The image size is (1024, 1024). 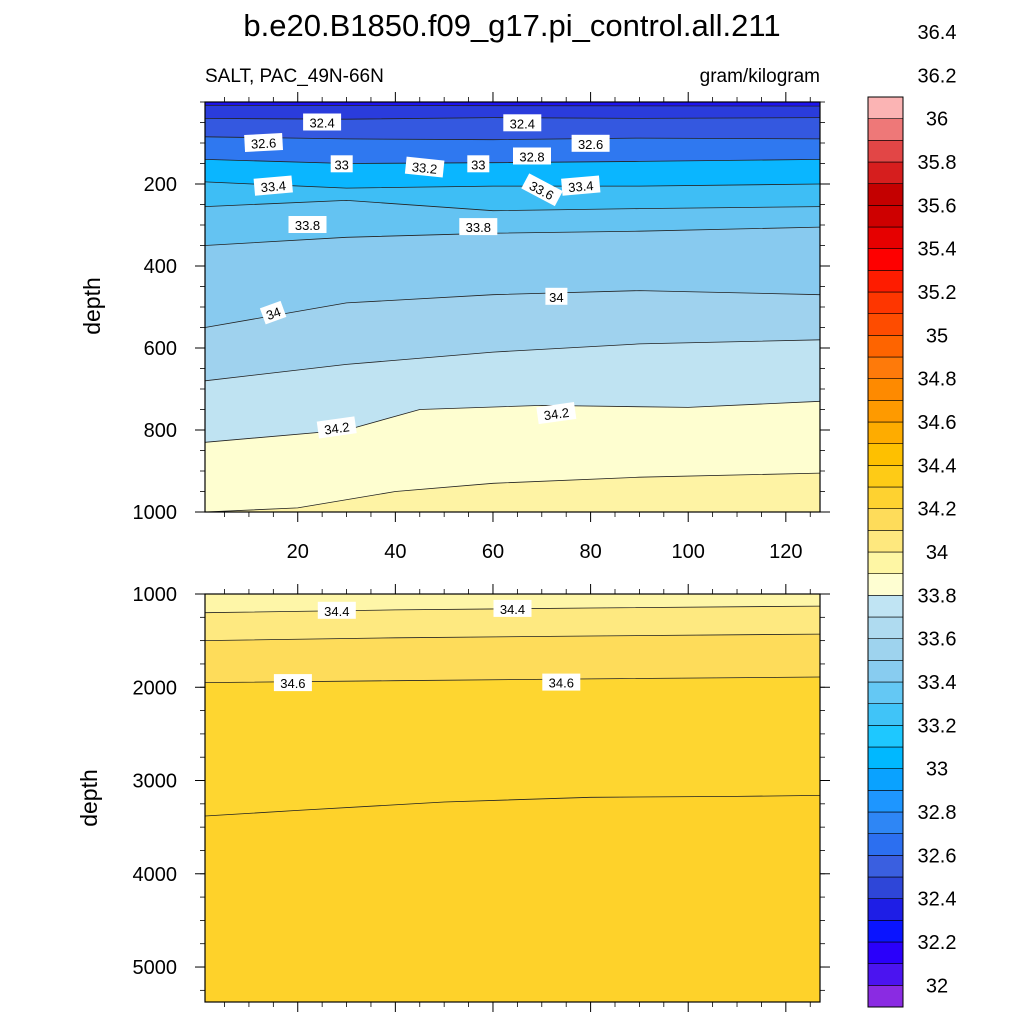 I want to click on upper-panel-ylabel: depth, so click(x=92, y=306).